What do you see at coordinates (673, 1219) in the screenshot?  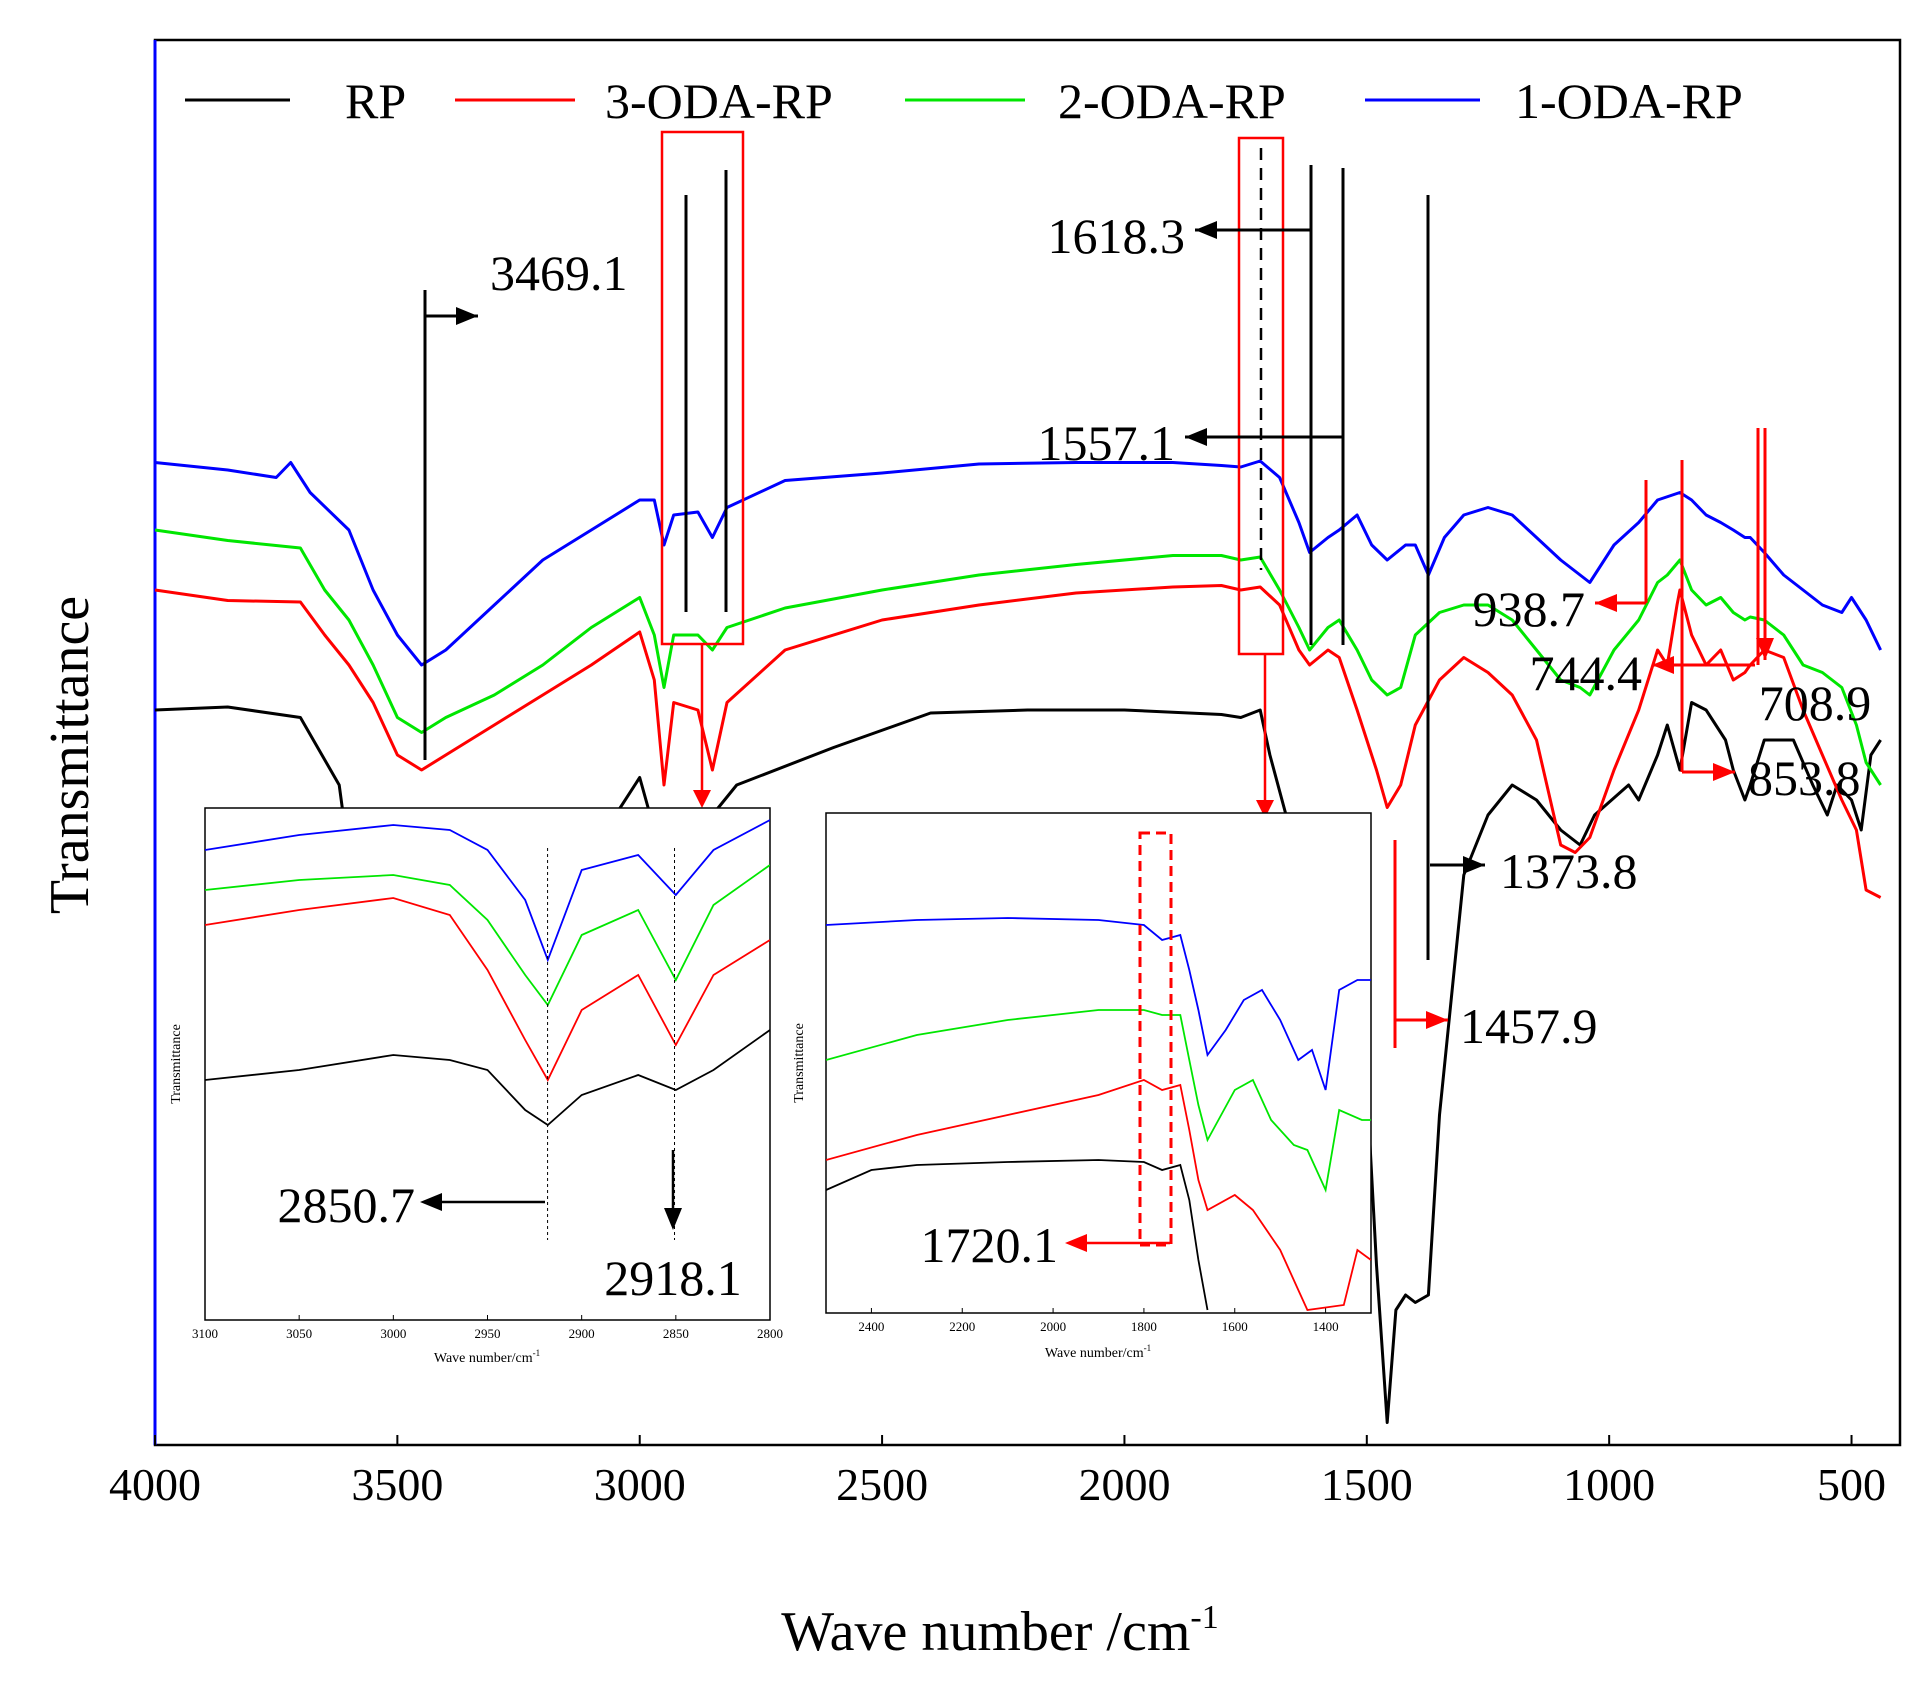 I see `inset1-arrow-head-2918.1` at bounding box center [673, 1219].